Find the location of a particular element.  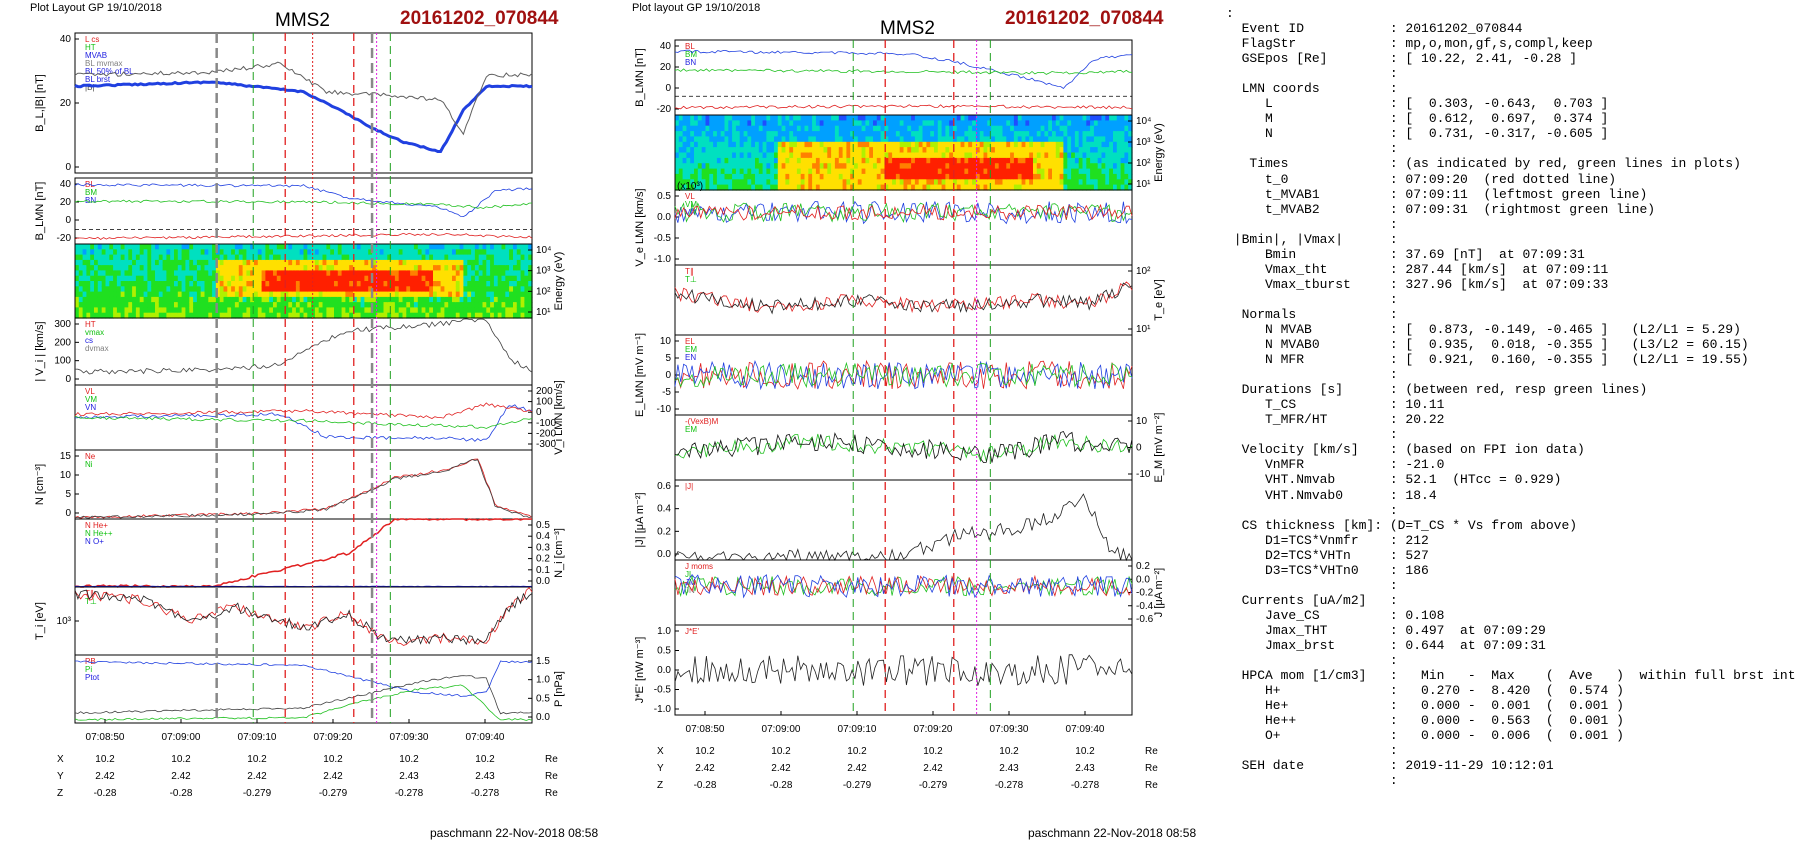

info-line: t_MVAB1 : 07:09:11 (leftmost green line) is located at coordinates (1437, 194).